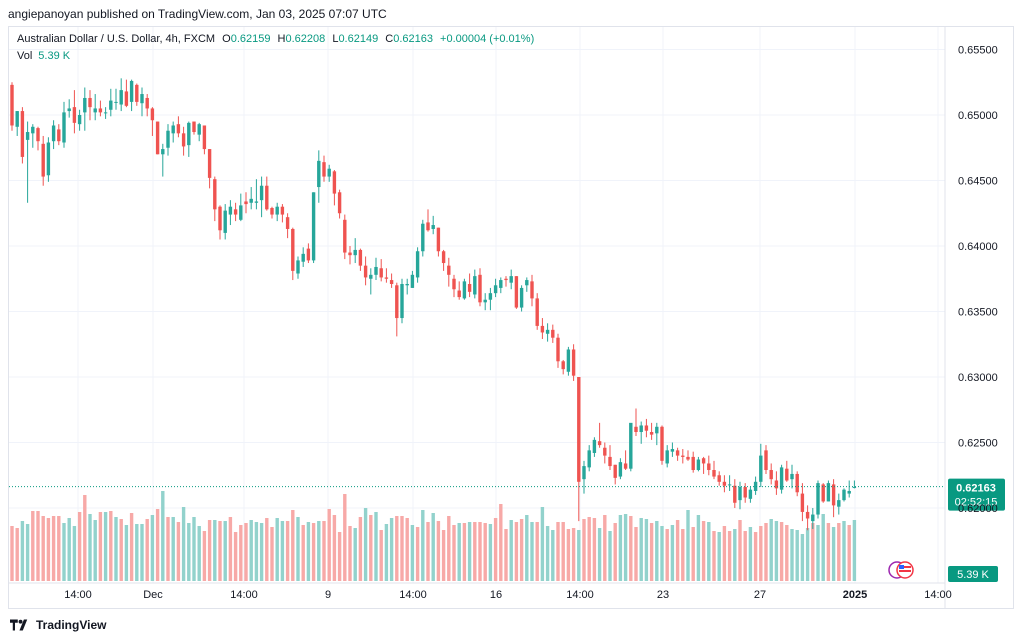 The height and width of the screenshot is (641, 1024). Describe the element at coordinates (978, 51) in the screenshot. I see `price-tick-label: 0.65500` at that location.